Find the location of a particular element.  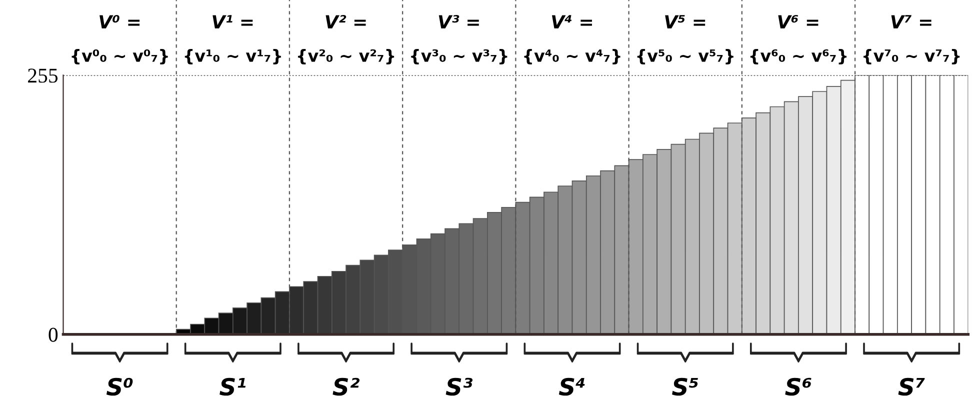

text: V⁴ = is located at coordinates (572, 21).